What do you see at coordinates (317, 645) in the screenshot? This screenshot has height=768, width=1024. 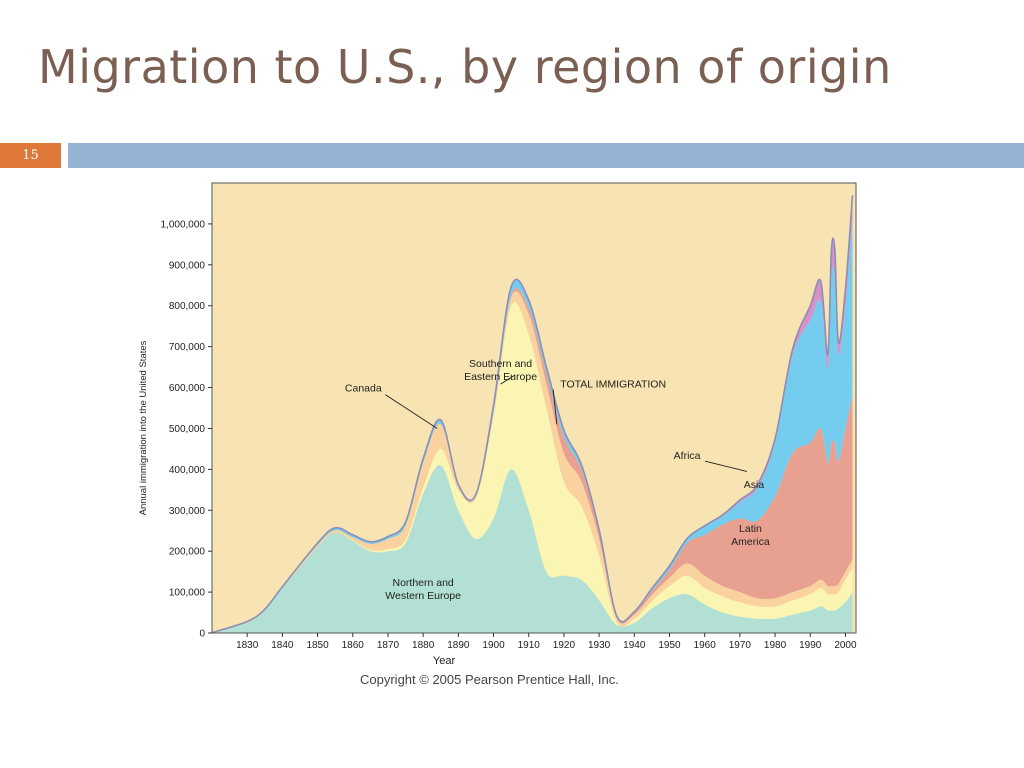 I see `x-tick-label: 1850` at bounding box center [317, 645].